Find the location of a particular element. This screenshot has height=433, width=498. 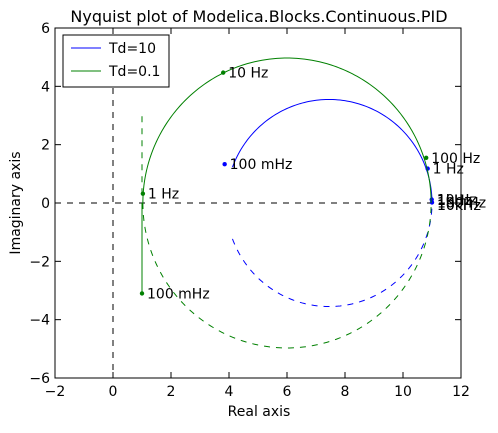

y-tick-label: −2 is located at coordinates (39, 262).